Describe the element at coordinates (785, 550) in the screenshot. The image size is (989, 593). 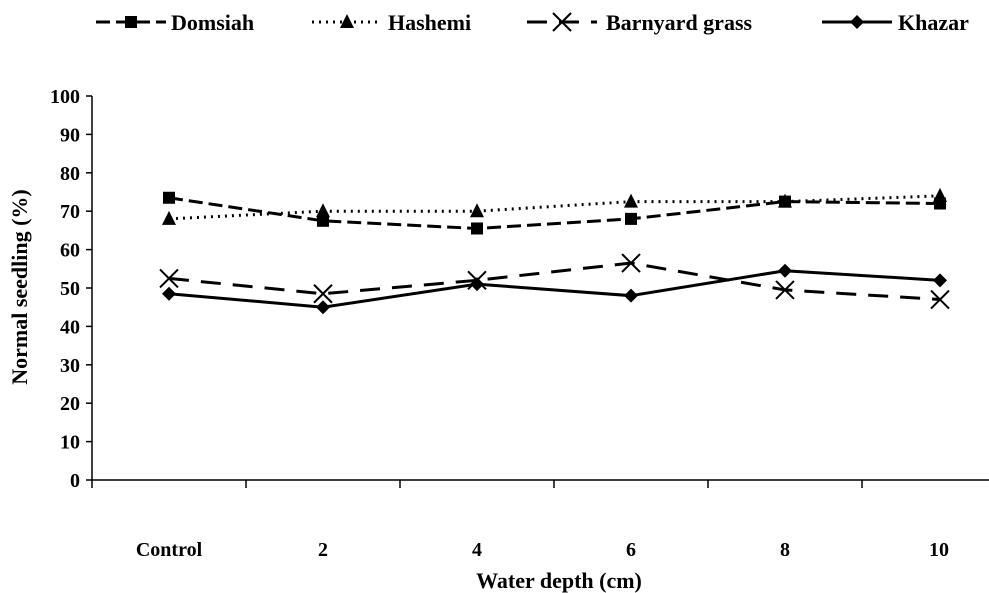
I see `x-tick-label: 8` at that location.